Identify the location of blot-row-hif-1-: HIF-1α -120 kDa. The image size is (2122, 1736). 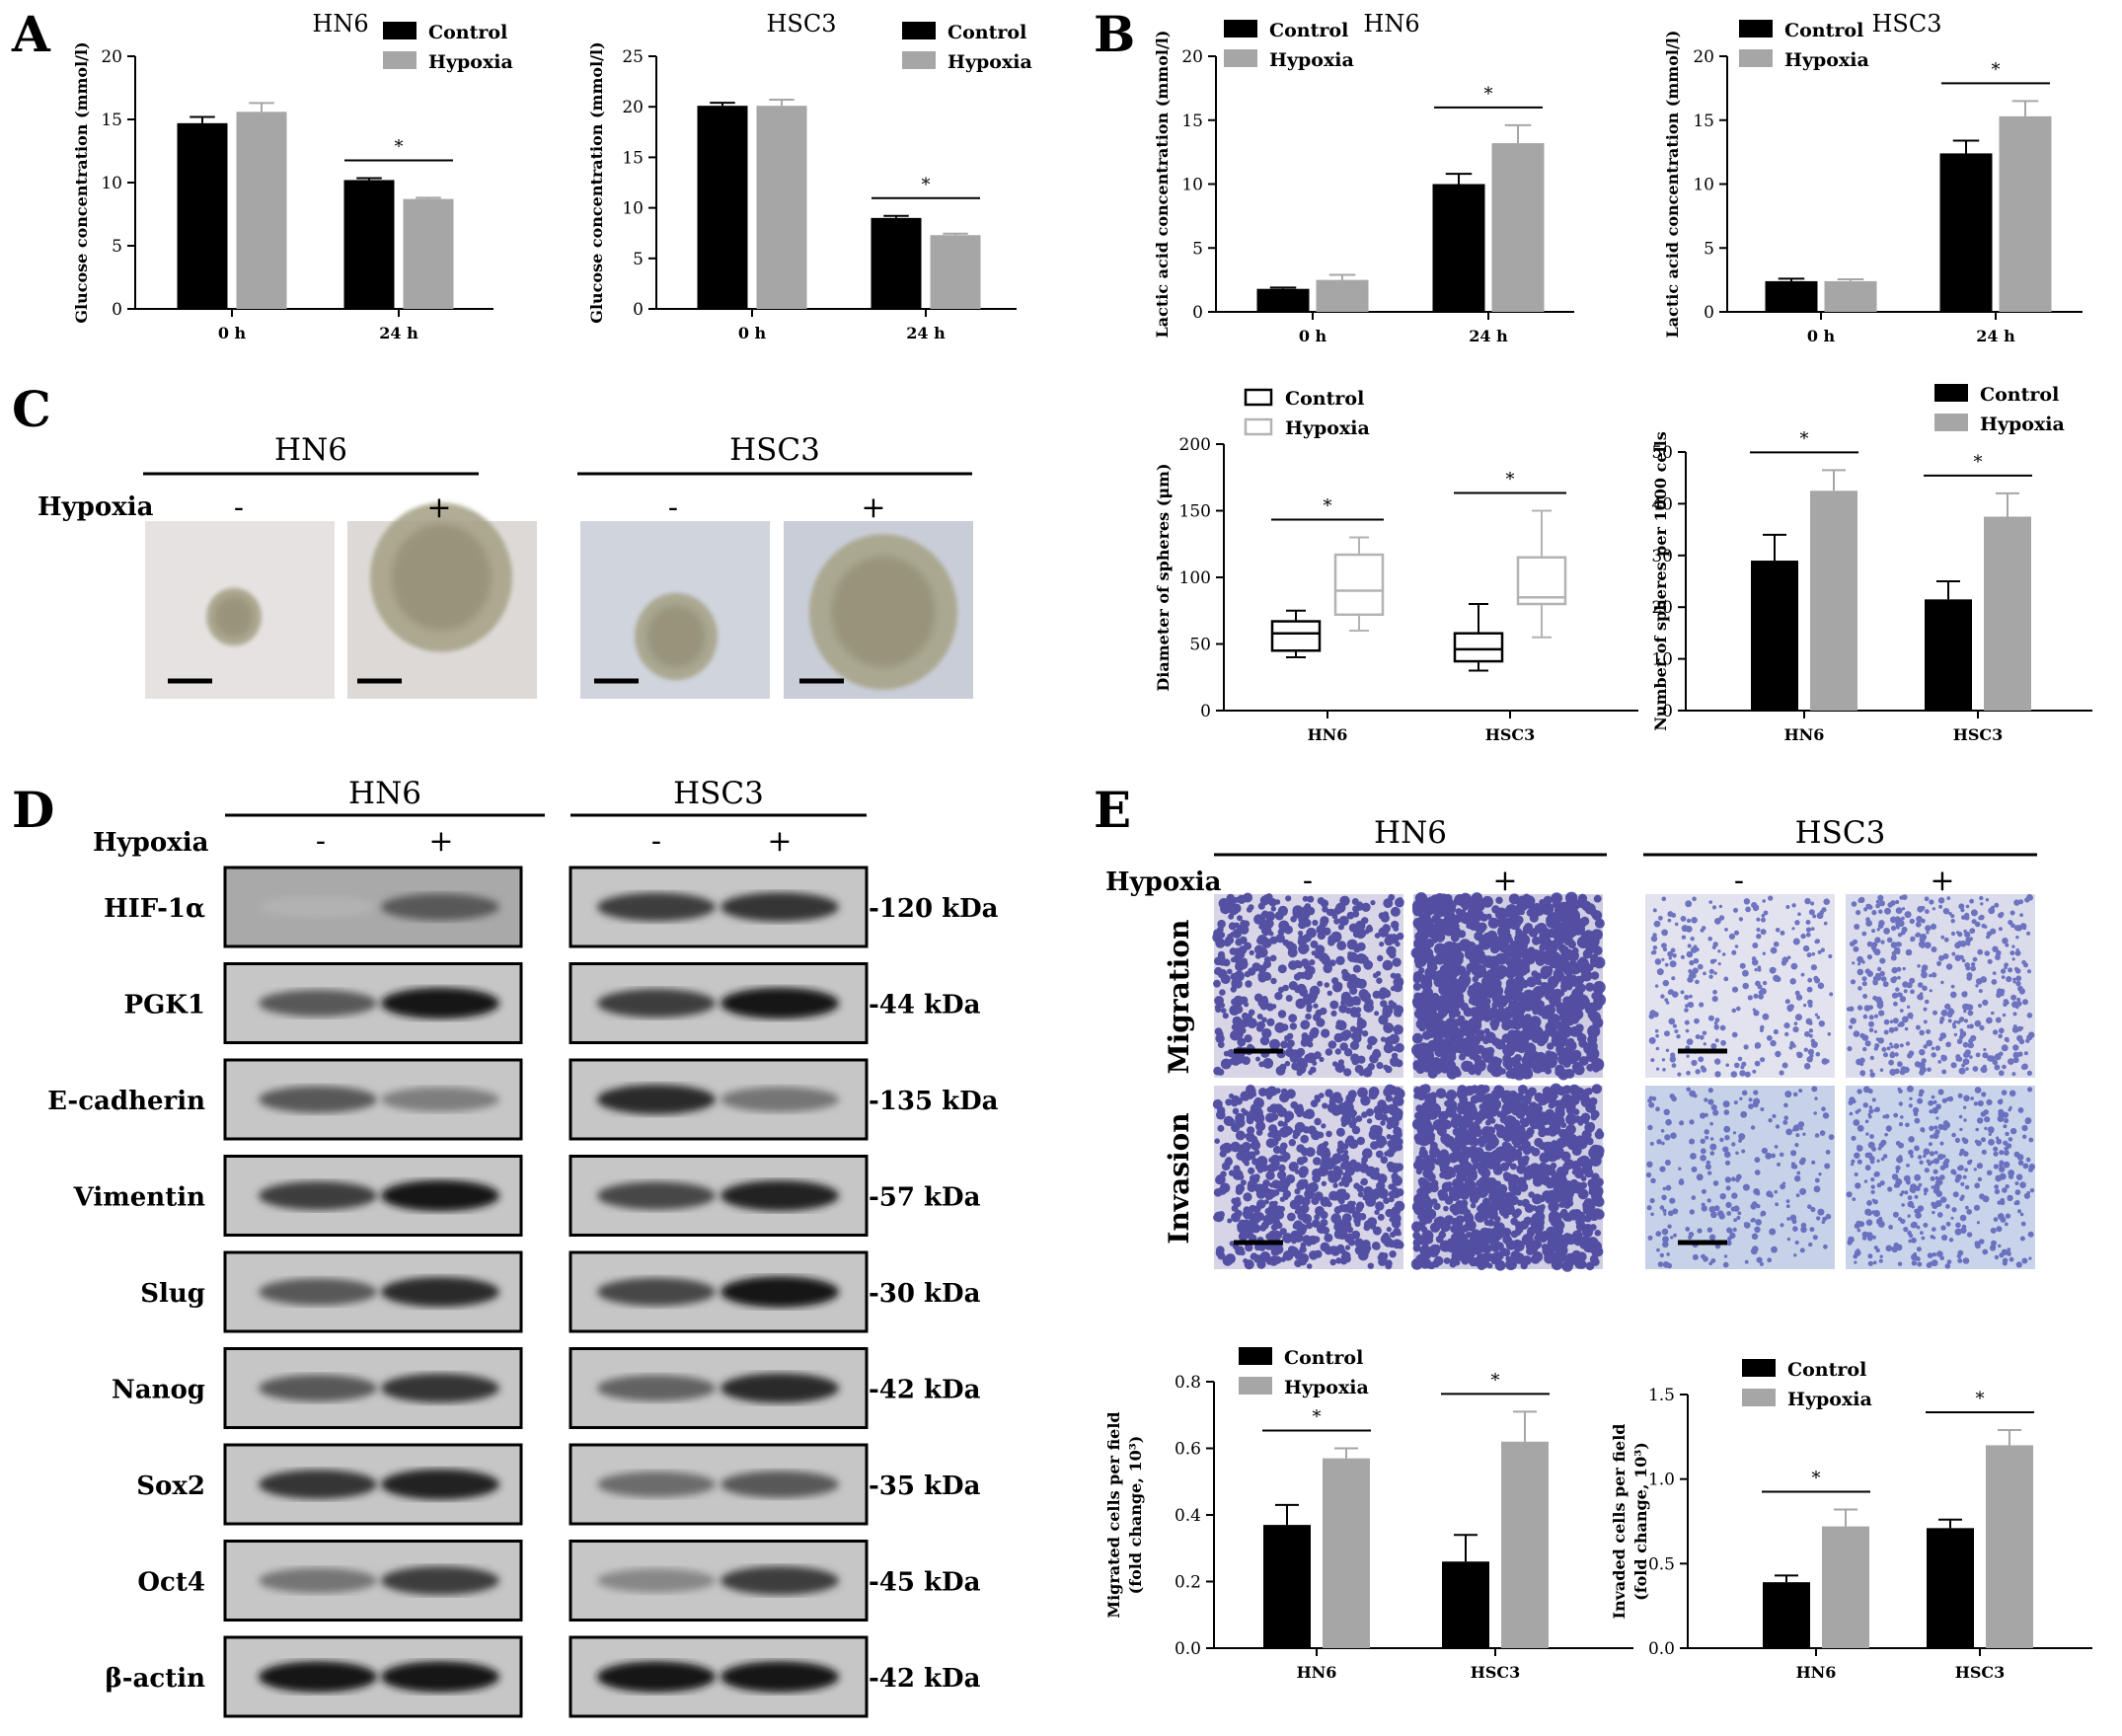
(551, 907).